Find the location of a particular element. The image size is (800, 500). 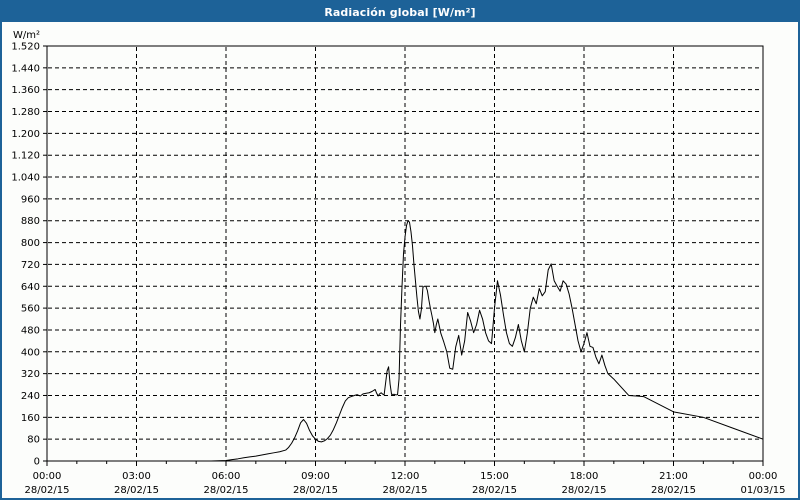

x-axis-time-label: 06:00 is located at coordinates (226, 476).